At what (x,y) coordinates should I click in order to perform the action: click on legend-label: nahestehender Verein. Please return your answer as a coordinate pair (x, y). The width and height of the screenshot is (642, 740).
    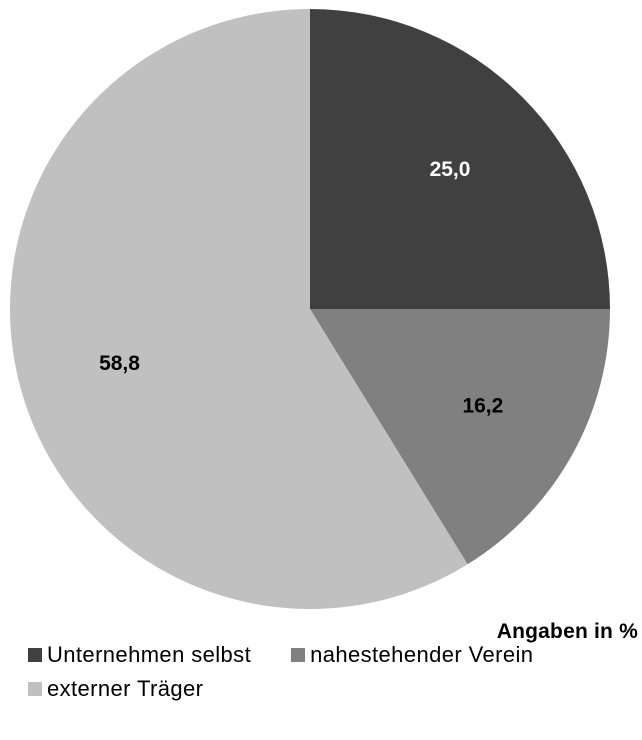
    Looking at the image, I should click on (422, 654).